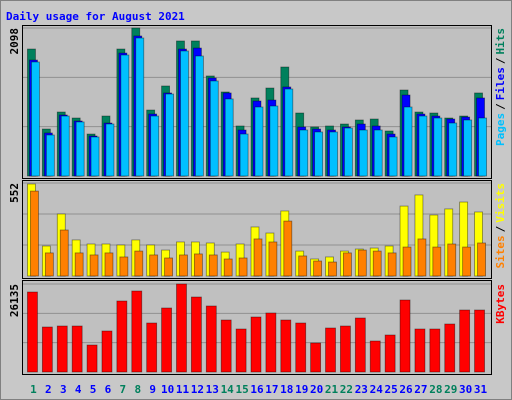 Image resolution: width=512 pixels, height=400 pixels. I want to click on x-tick-label: 28, so click(435, 389).